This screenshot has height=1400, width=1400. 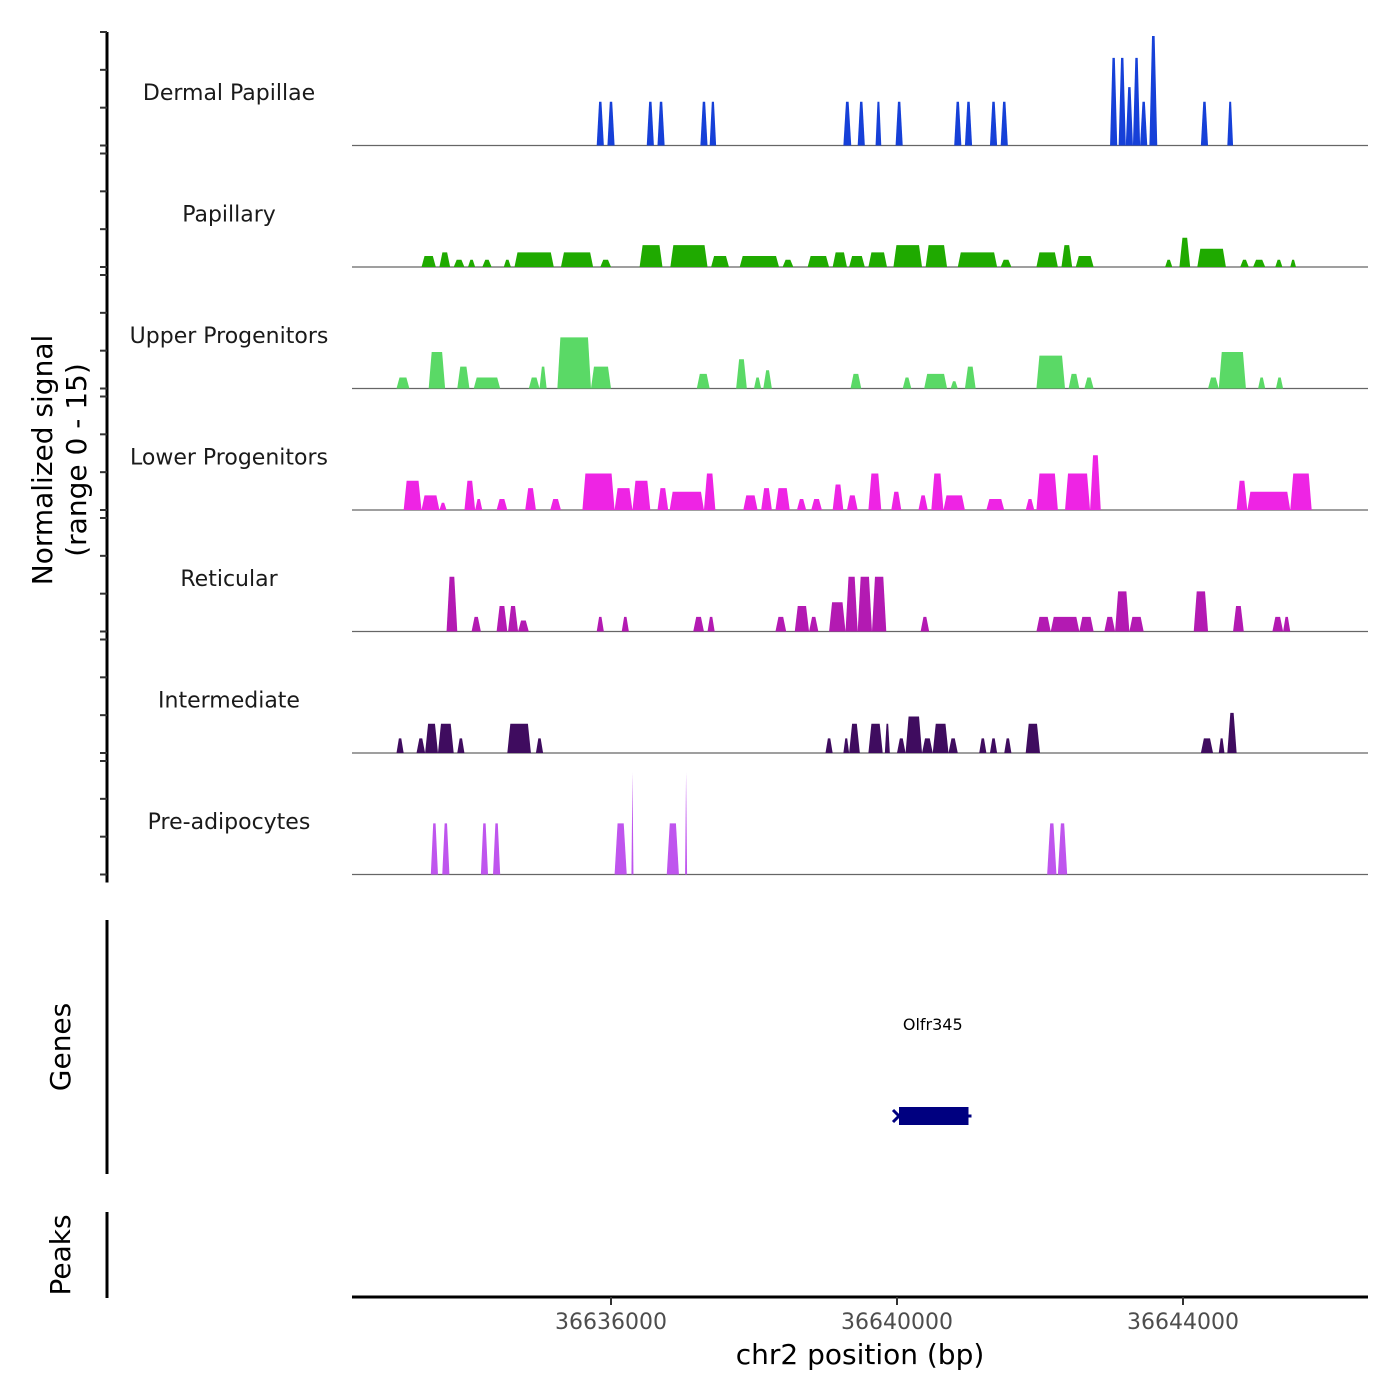 What do you see at coordinates (1183, 1322) in the screenshot?
I see `x-tick-label: 36644000` at bounding box center [1183, 1322].